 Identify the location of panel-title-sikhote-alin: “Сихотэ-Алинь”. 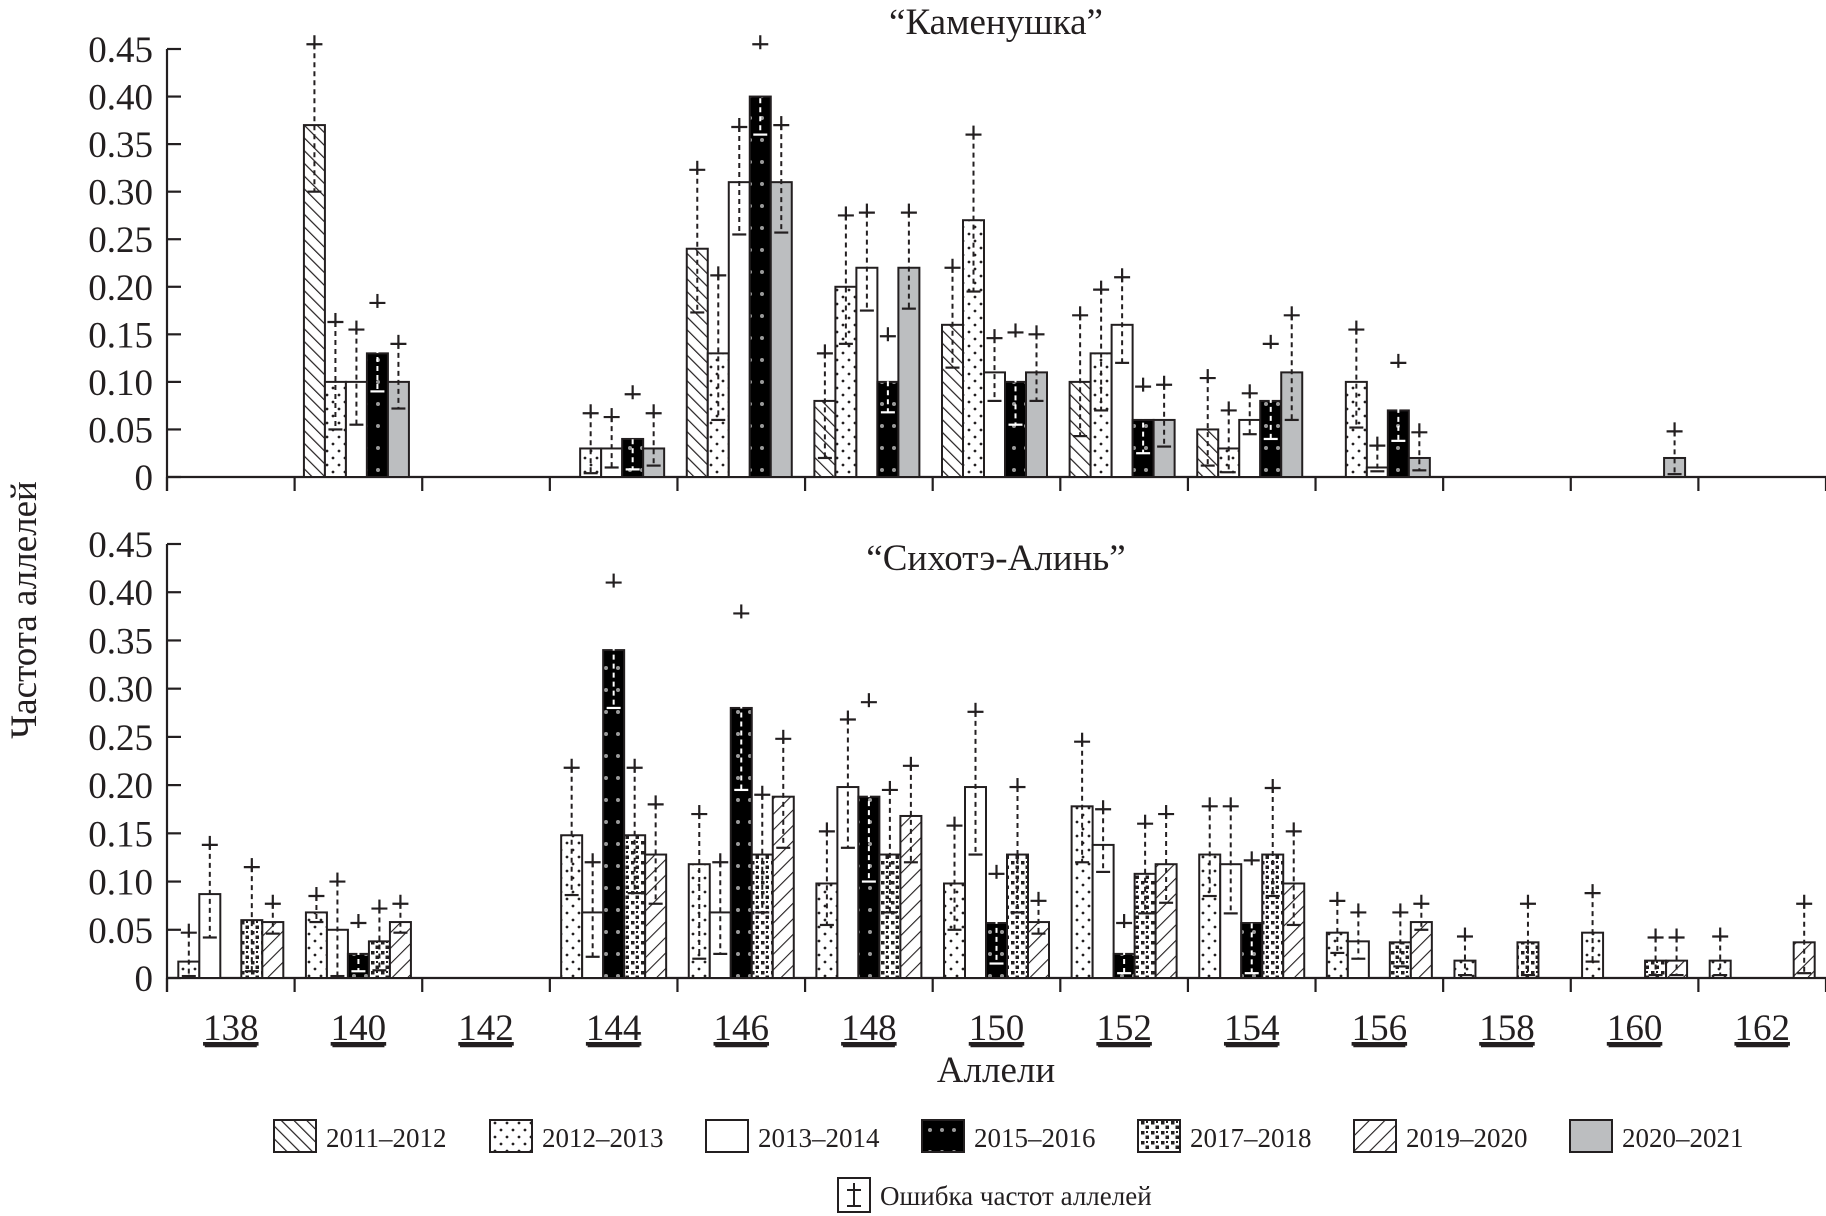
(995, 558).